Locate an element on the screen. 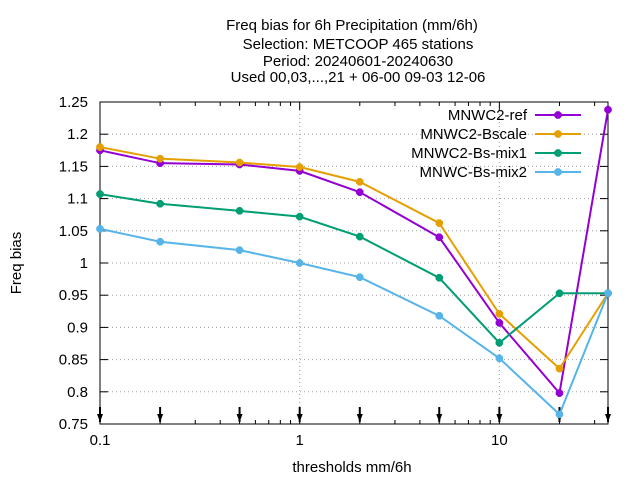  y-tick-label: 0.75 is located at coordinates (73, 424).